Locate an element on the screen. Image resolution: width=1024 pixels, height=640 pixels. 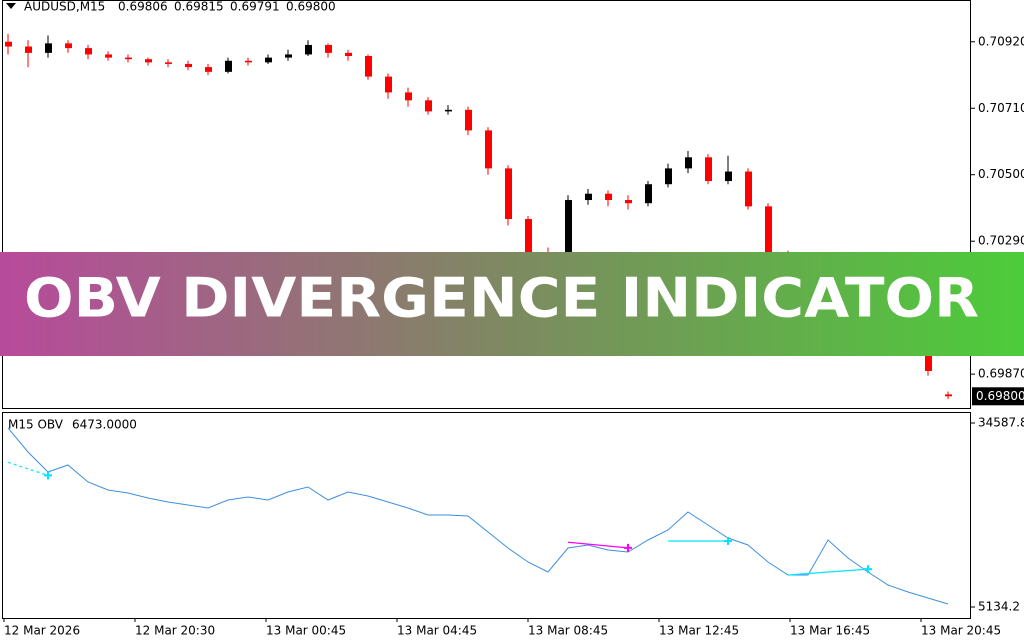
x-tick-label: 13 Mar 04:45 is located at coordinates (437, 631).